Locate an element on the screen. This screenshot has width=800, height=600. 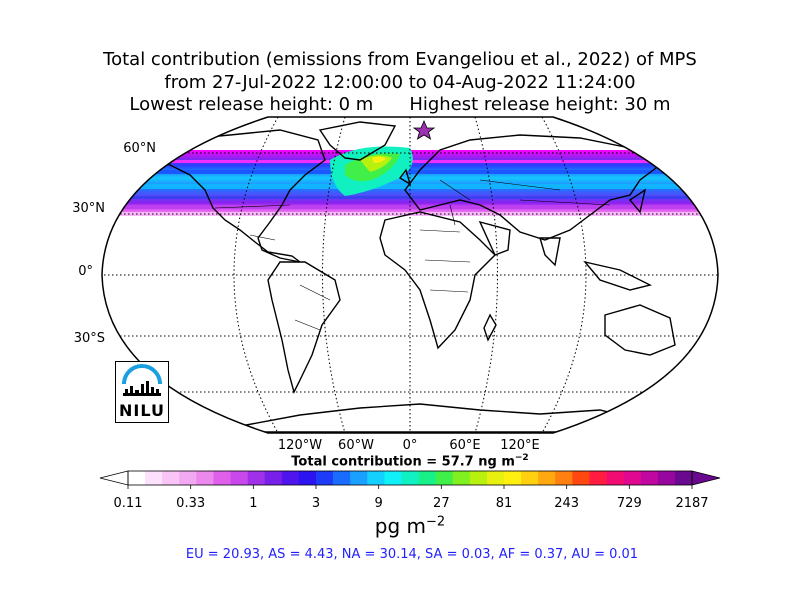
colorbar-min-arrow is located at coordinates (114, 478).